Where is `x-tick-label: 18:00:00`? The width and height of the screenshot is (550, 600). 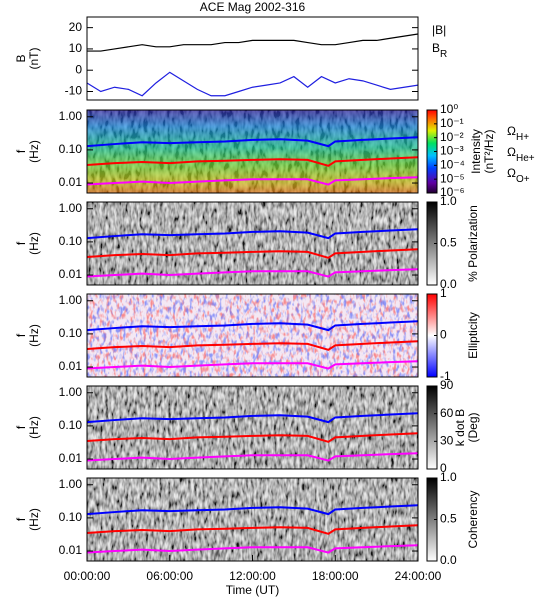
x-tick-label: 18:00:00 is located at coordinates (335, 576).